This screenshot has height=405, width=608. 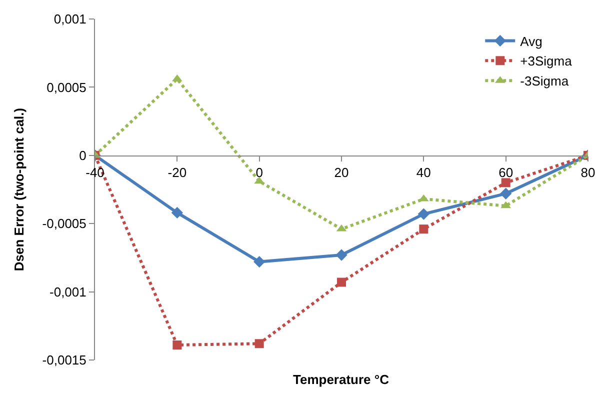 What do you see at coordinates (66, 87) in the screenshot?
I see `y-tick-label: 0,0005` at bounding box center [66, 87].